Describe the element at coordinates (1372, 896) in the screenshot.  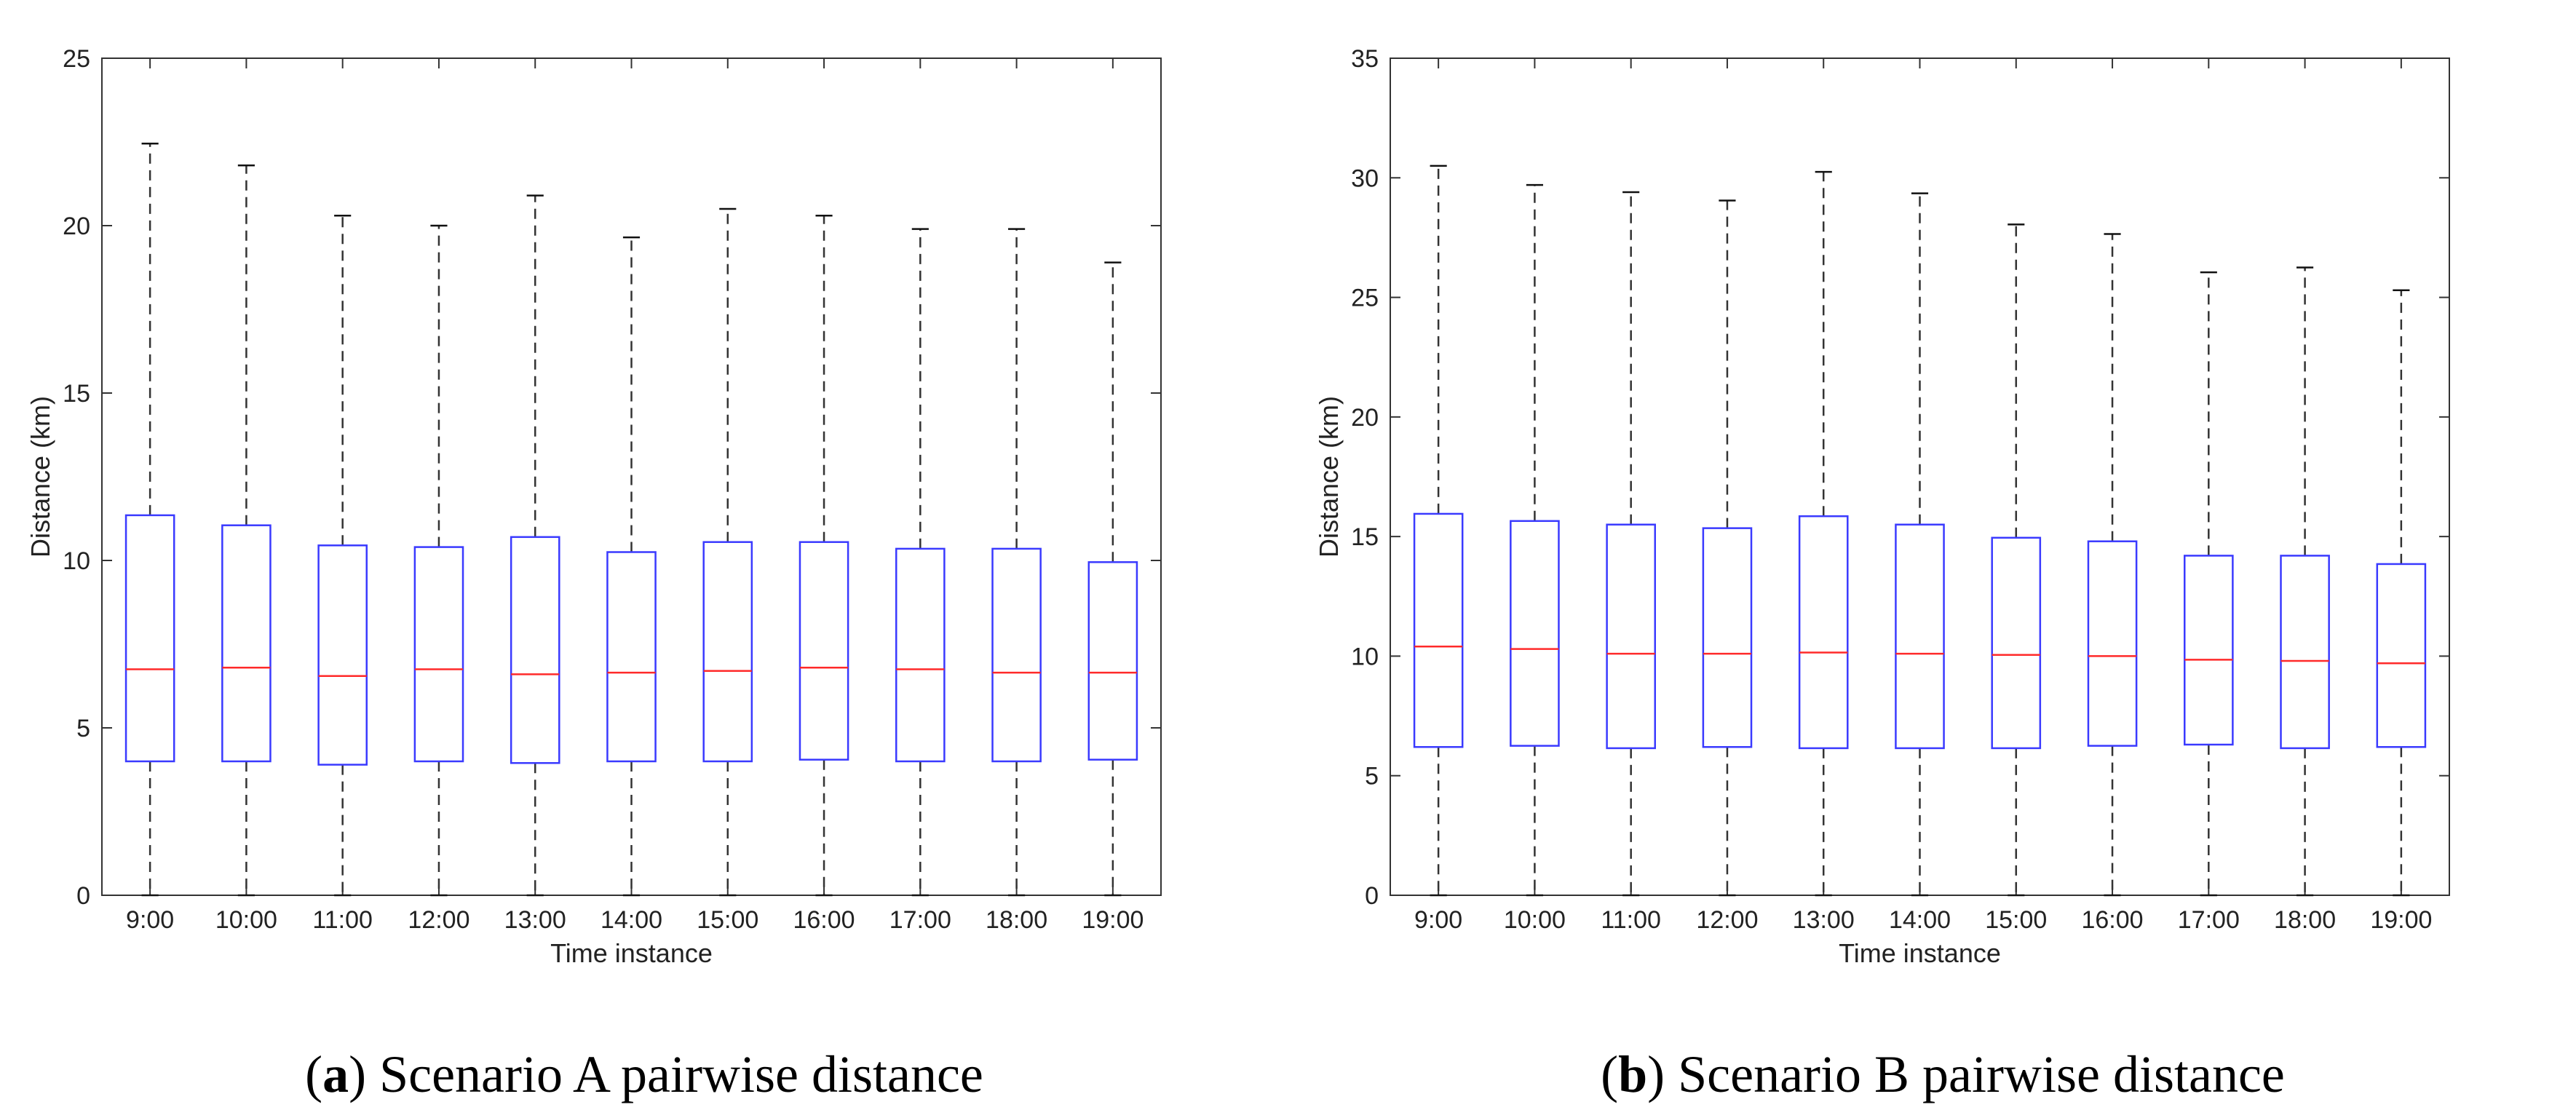
I see `chartb-ytick-label-0: 0` at that location.